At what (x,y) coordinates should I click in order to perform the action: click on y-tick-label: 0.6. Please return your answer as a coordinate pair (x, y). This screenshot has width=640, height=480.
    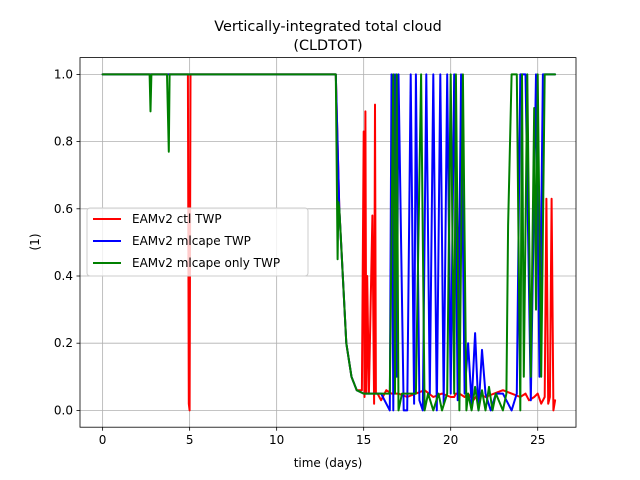
    Looking at the image, I should click on (63, 209).